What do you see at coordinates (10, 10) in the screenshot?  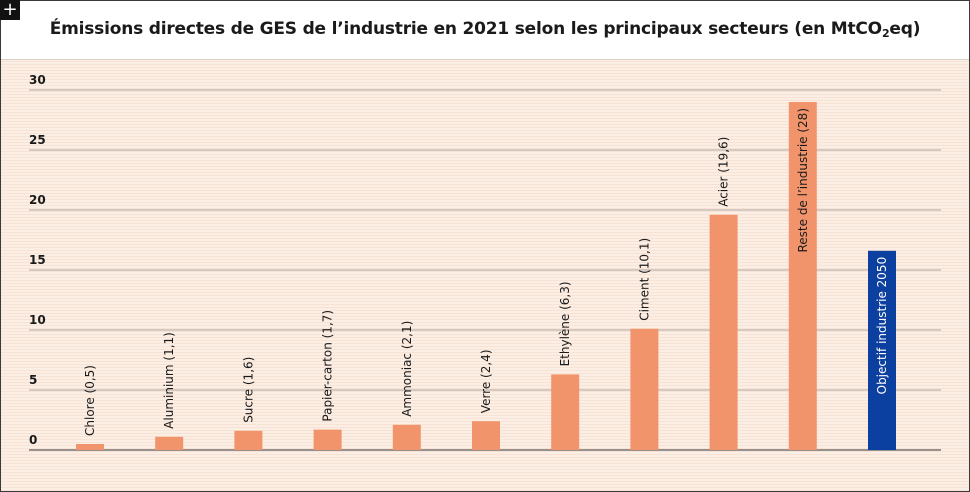 I see `expand-icon: +` at bounding box center [10, 10].